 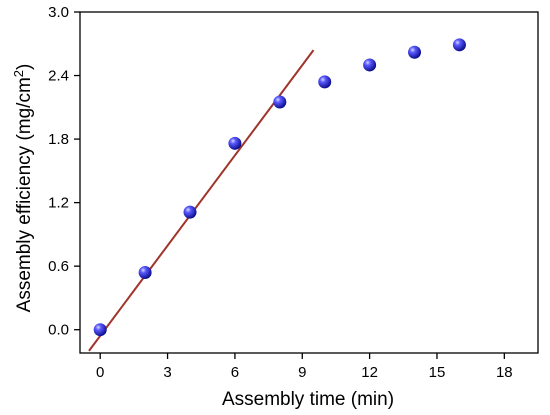 What do you see at coordinates (24, 67) in the screenshot?
I see `y-axis-title-end: )` at bounding box center [24, 67].